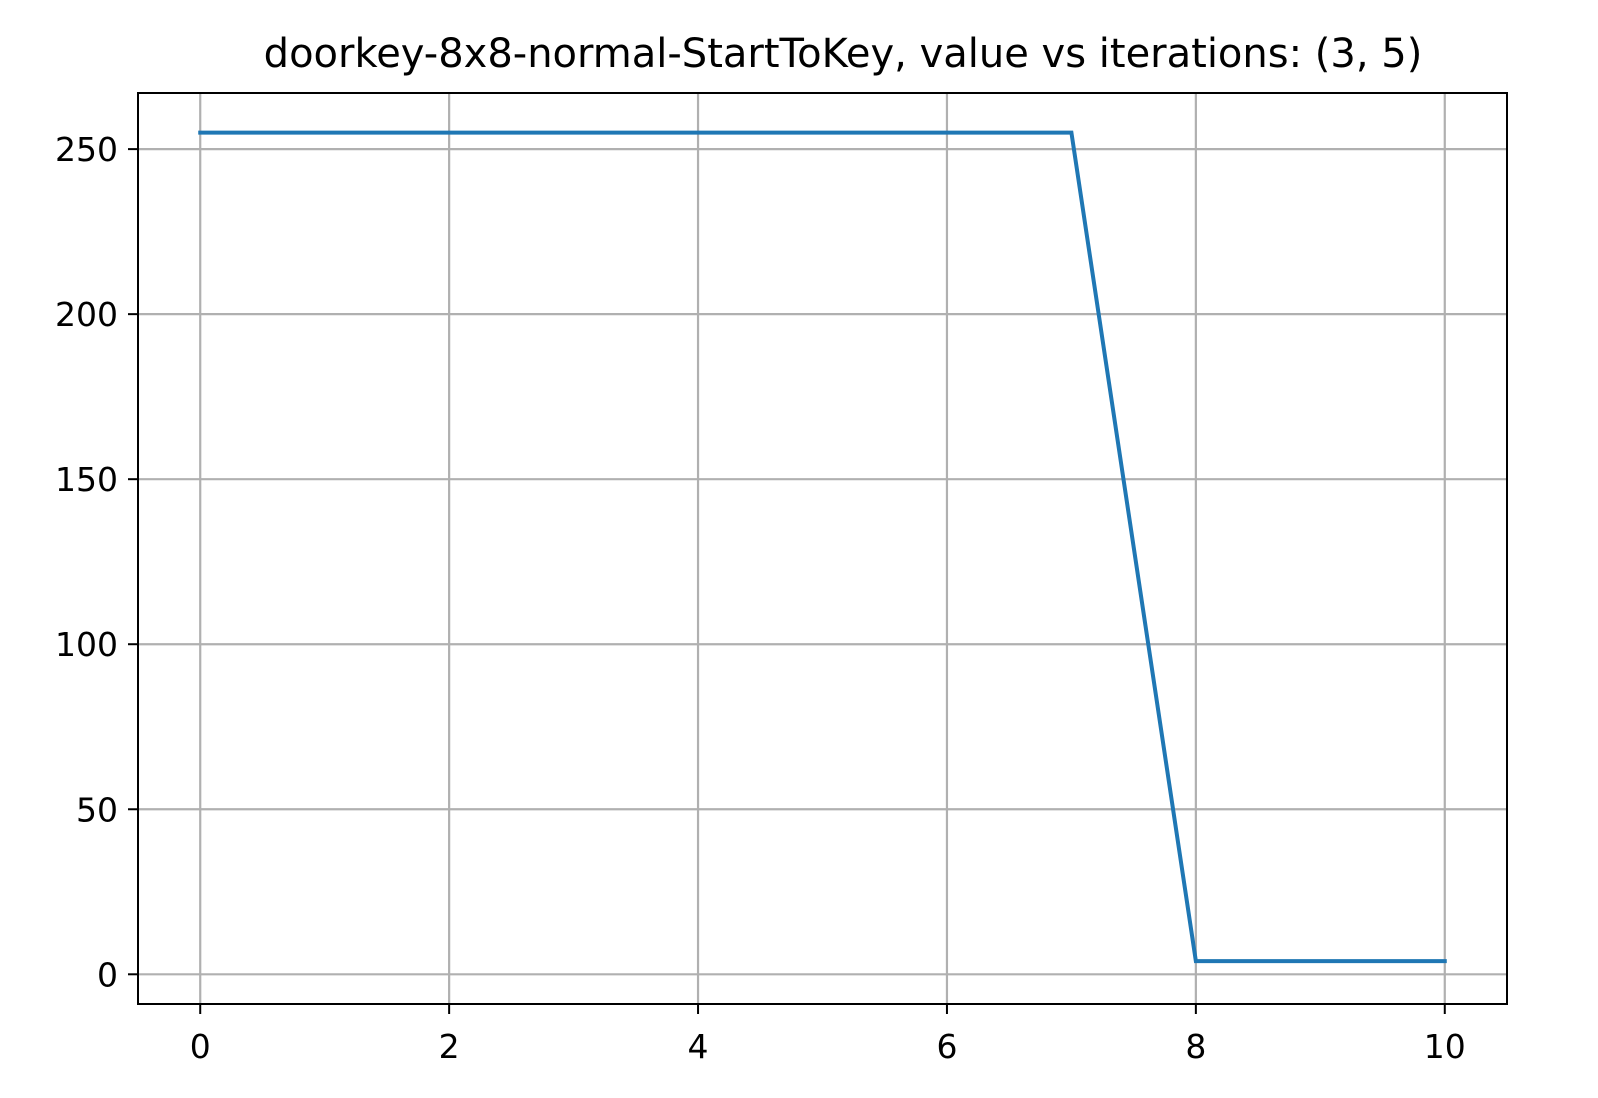 The width and height of the screenshot is (1598, 1098). Describe the element at coordinates (86, 479) in the screenshot. I see `y-tick-label: 150` at that location.